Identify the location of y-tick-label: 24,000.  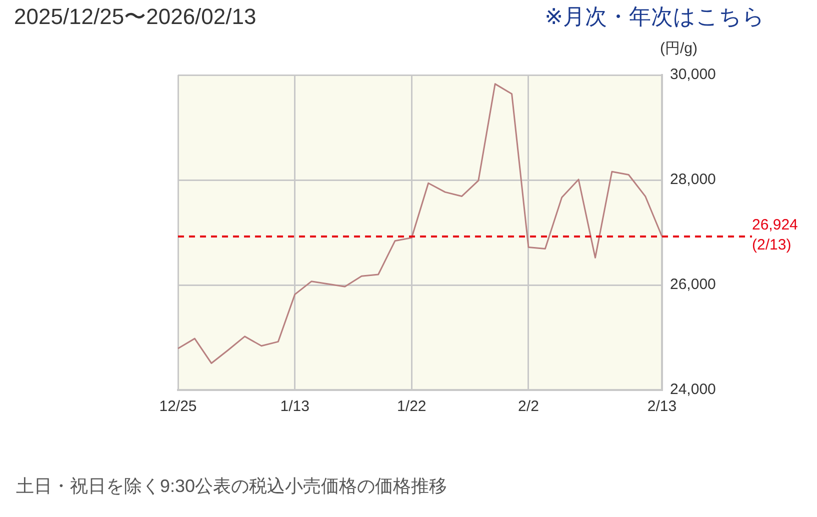
(693, 389).